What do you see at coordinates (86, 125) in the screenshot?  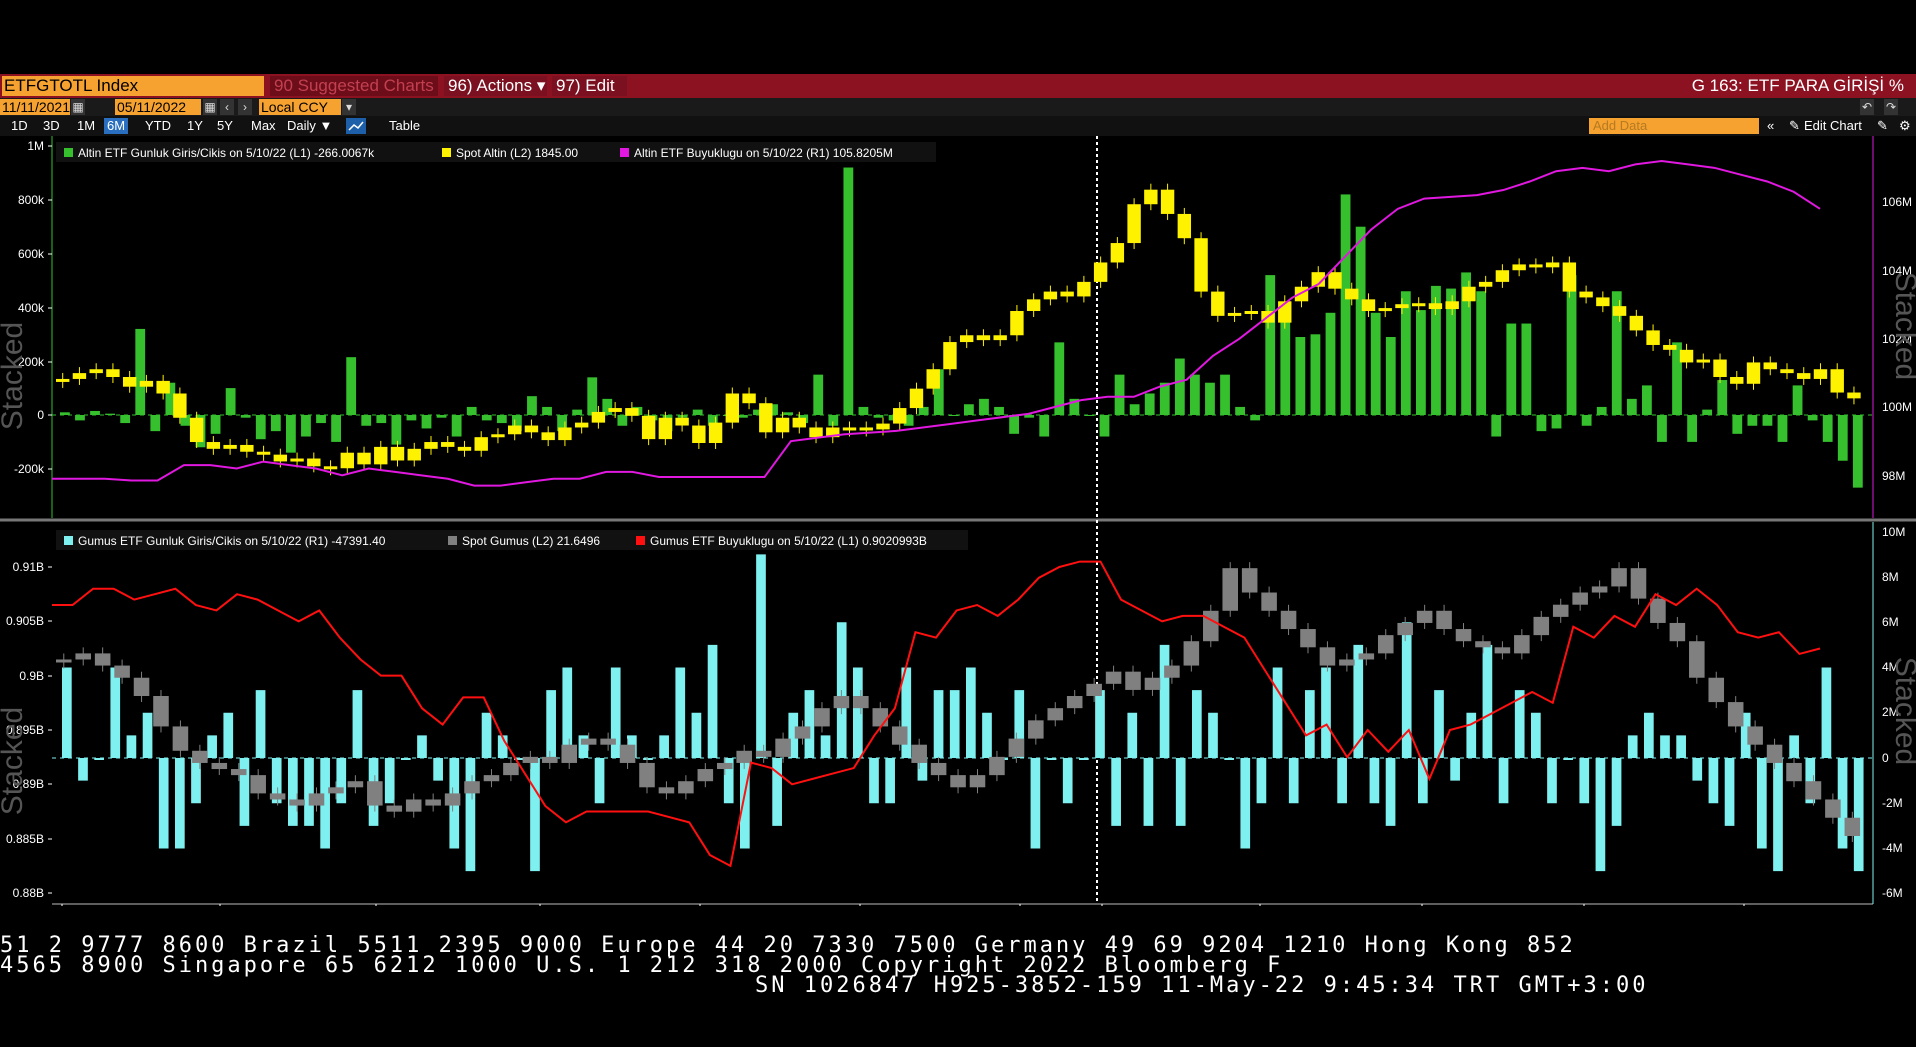 I see `period-button-1m: 1M` at bounding box center [86, 125].